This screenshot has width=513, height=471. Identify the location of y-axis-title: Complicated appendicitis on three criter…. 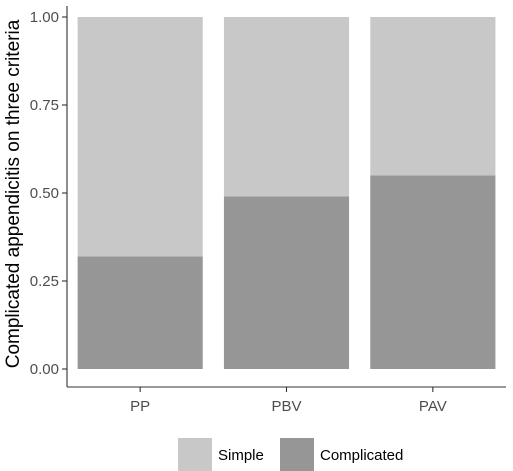
(13, 193).